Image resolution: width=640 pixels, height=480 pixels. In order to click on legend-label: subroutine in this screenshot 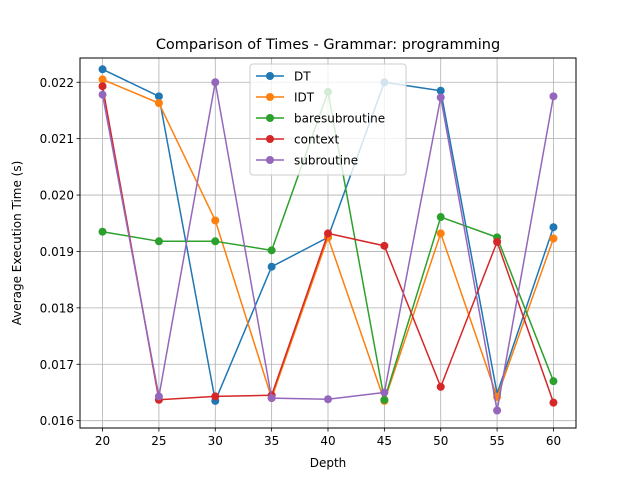, I will do `click(326, 161)`.